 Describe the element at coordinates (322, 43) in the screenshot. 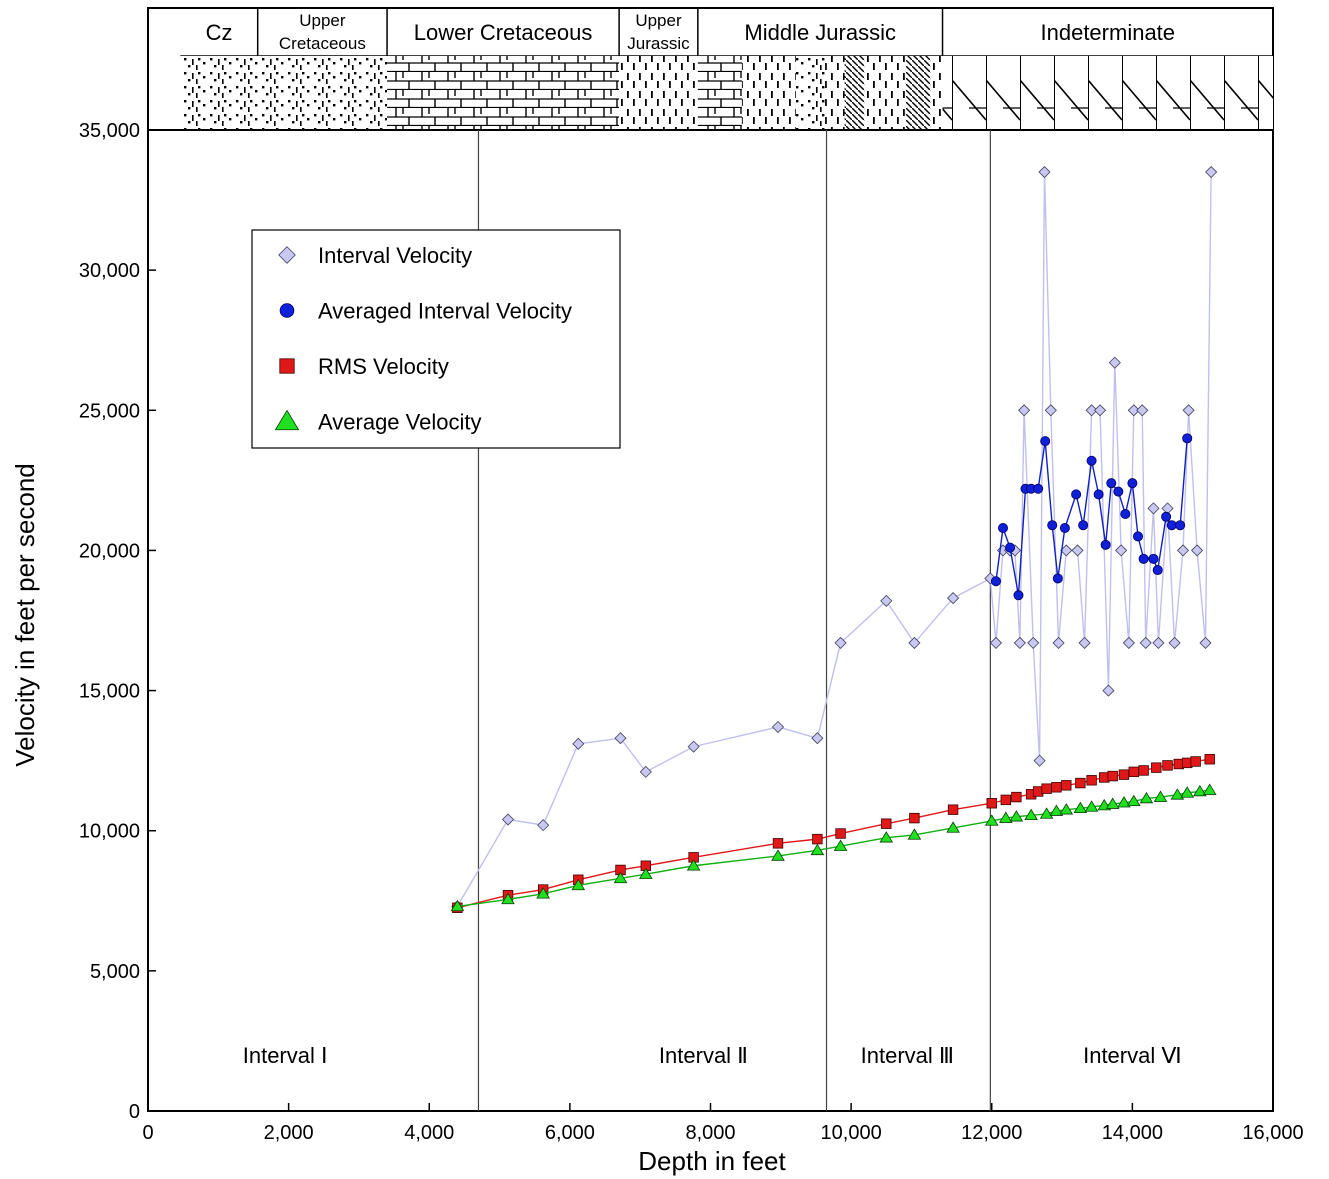

I see `strat-label-1-line2: Cretaceous` at that location.